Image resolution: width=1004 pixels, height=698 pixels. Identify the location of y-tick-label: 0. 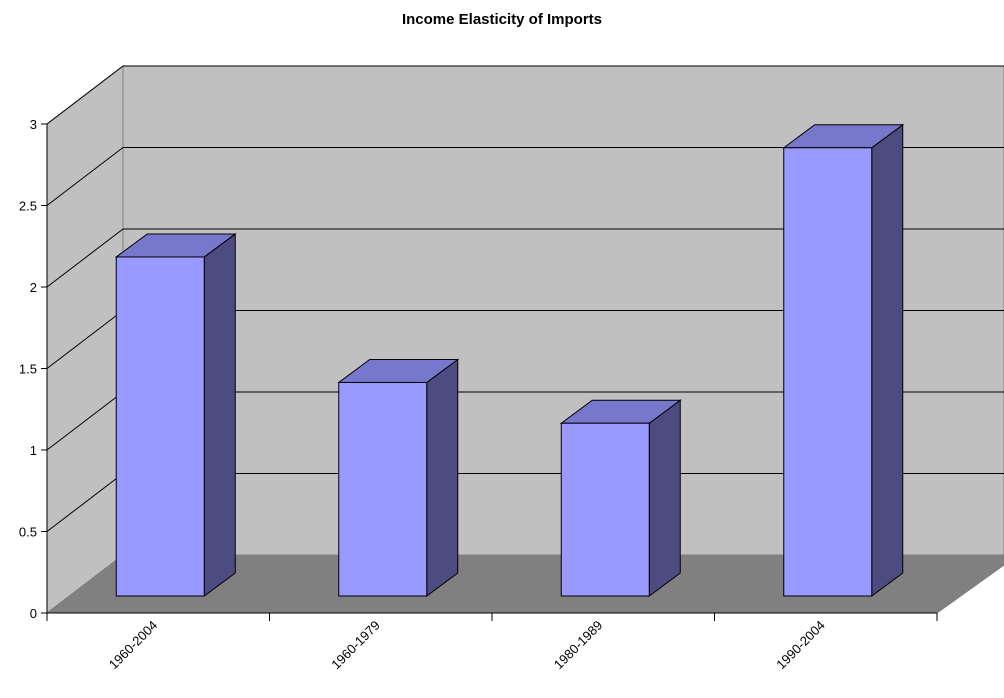
(33, 613).